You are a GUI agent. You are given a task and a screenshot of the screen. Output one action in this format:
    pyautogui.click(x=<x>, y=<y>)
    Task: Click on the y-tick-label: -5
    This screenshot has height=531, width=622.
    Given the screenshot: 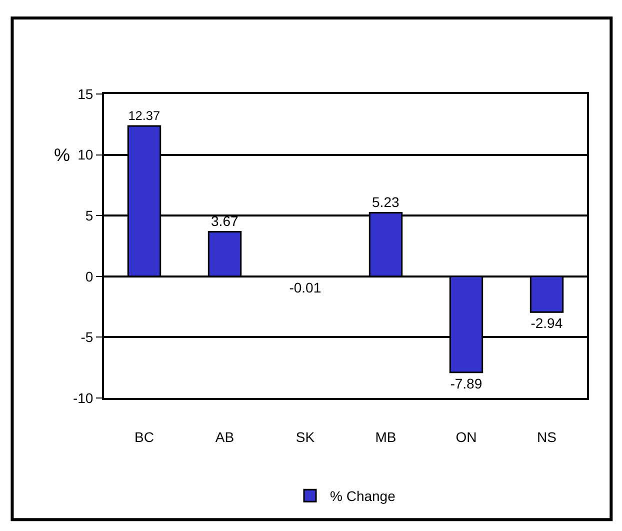 What is the action you would take?
    pyautogui.click(x=87, y=337)
    